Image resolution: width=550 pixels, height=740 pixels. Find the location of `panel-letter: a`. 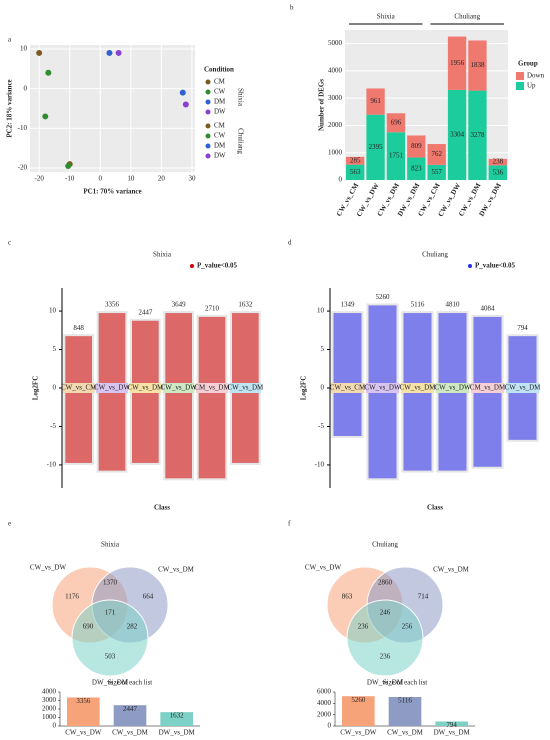

panel-letter: a is located at coordinates (10, 40).